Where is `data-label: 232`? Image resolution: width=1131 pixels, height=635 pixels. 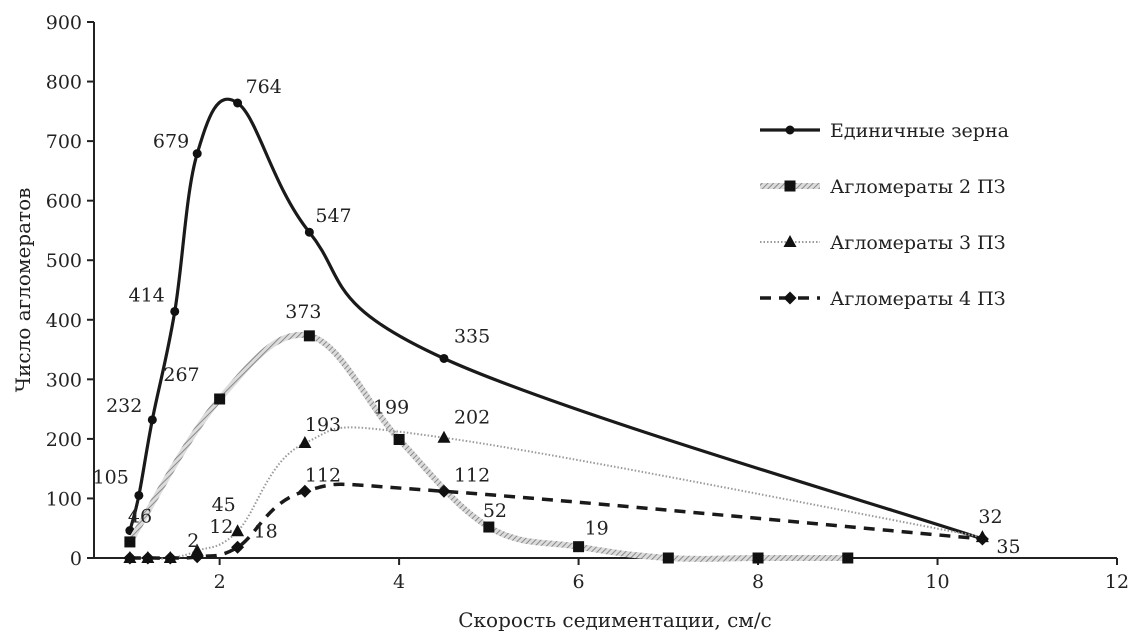 data-label: 232 is located at coordinates (124, 406).